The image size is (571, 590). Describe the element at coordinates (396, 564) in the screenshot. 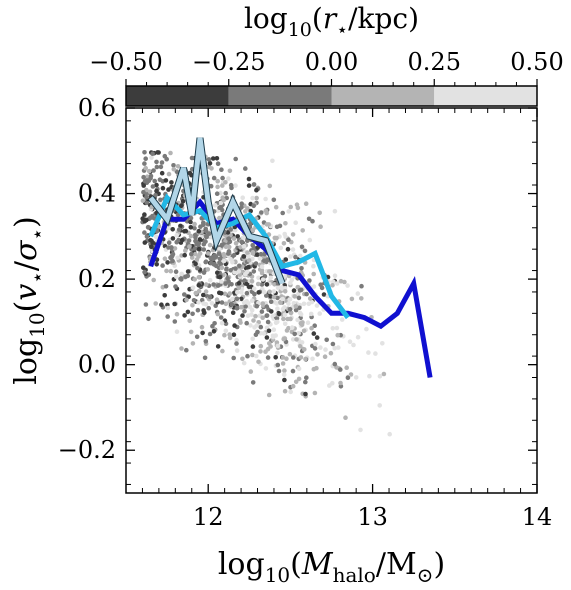

I see `label-part: /M` at that location.